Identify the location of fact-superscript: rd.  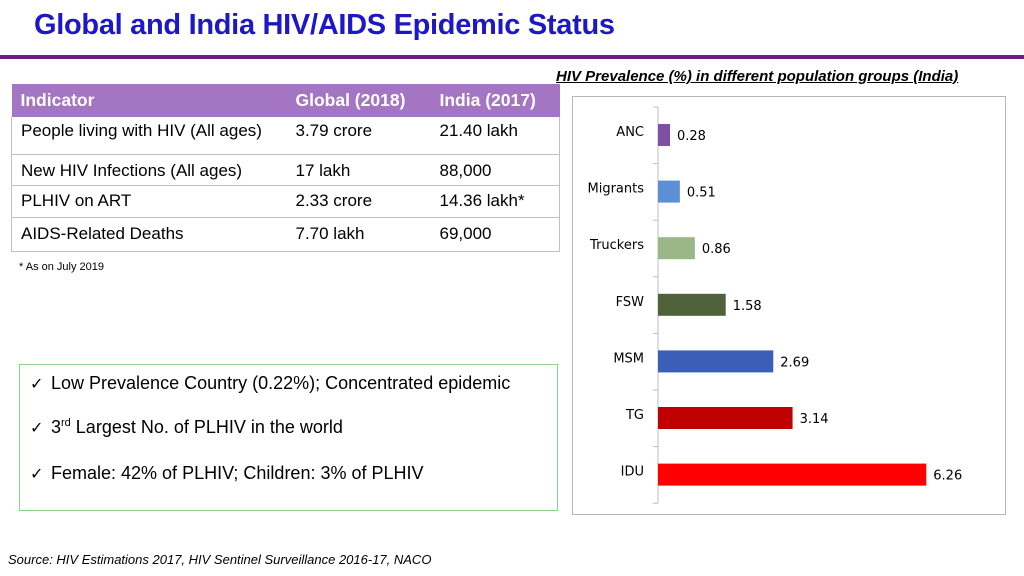
(66, 423).